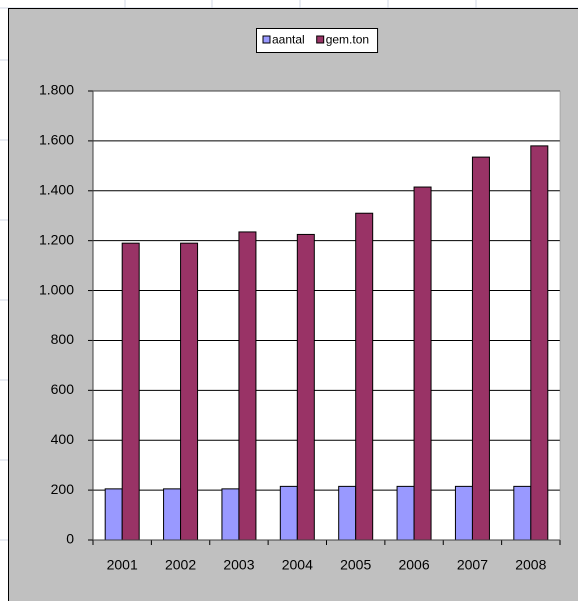 The image size is (578, 601). Describe the element at coordinates (347, 40) in the screenshot. I see `legend-label: gem.ton` at that location.